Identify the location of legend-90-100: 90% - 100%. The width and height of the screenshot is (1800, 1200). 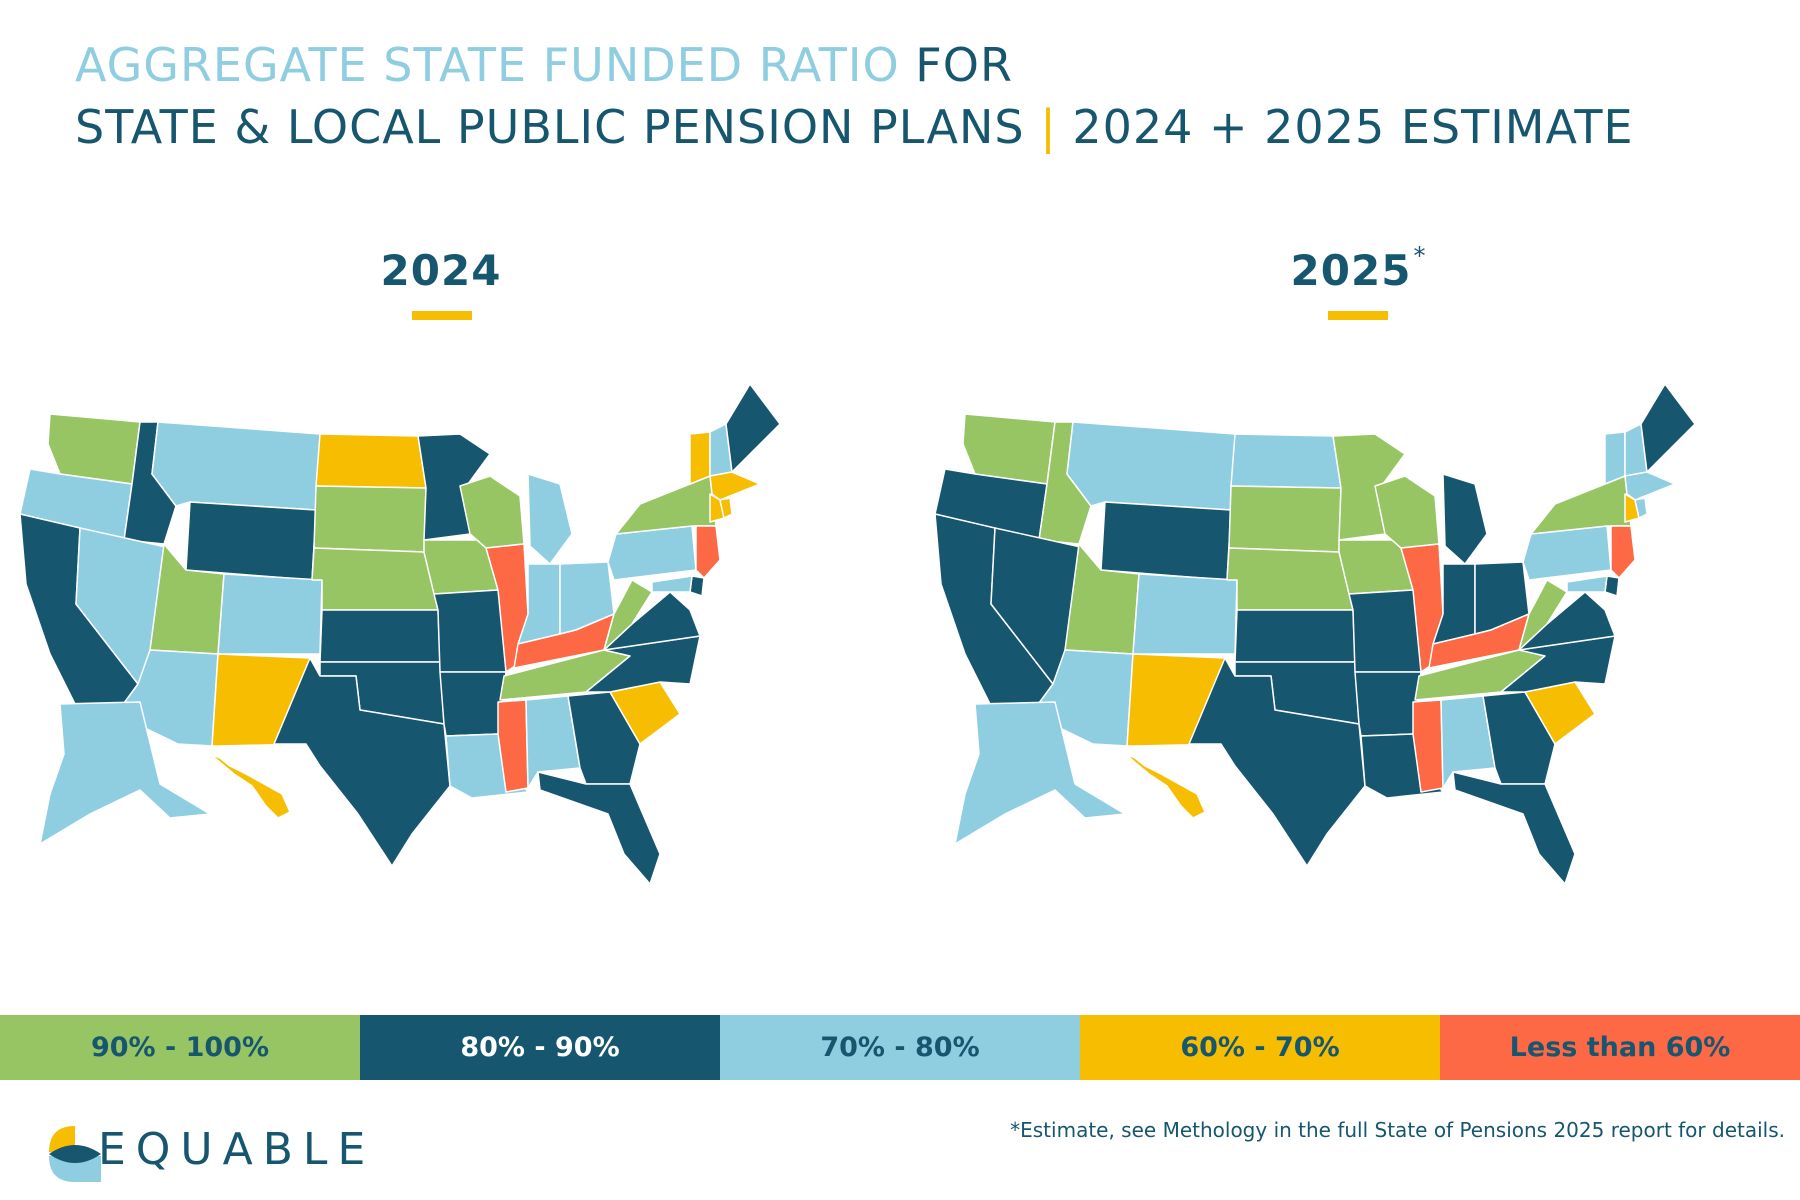
(180, 1047).